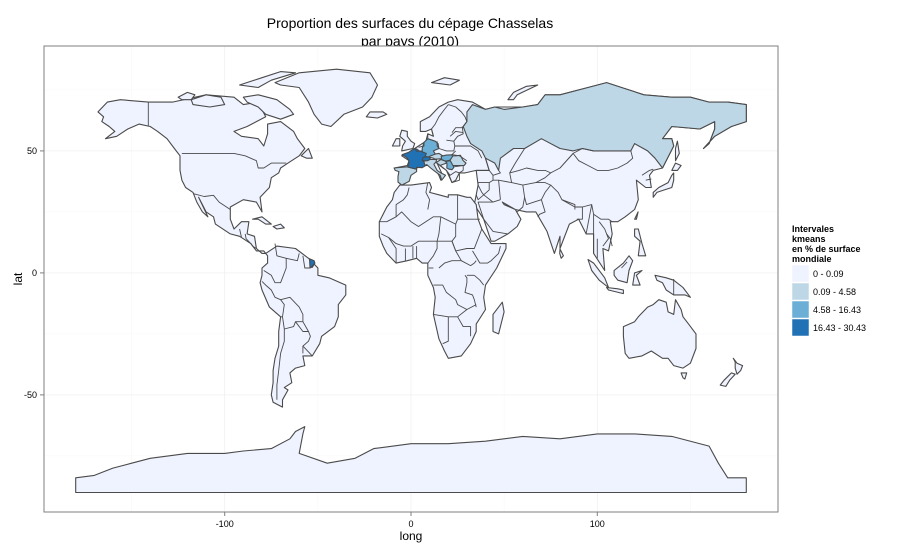  Describe the element at coordinates (186, 96) in the screenshot. I see `region-banks-island: Banks Island` at that location.